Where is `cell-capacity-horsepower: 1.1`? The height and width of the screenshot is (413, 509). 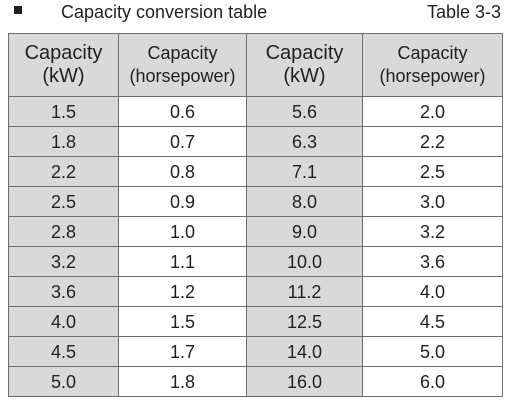 cell-capacity-horsepower: 1.1 is located at coordinates (182, 261).